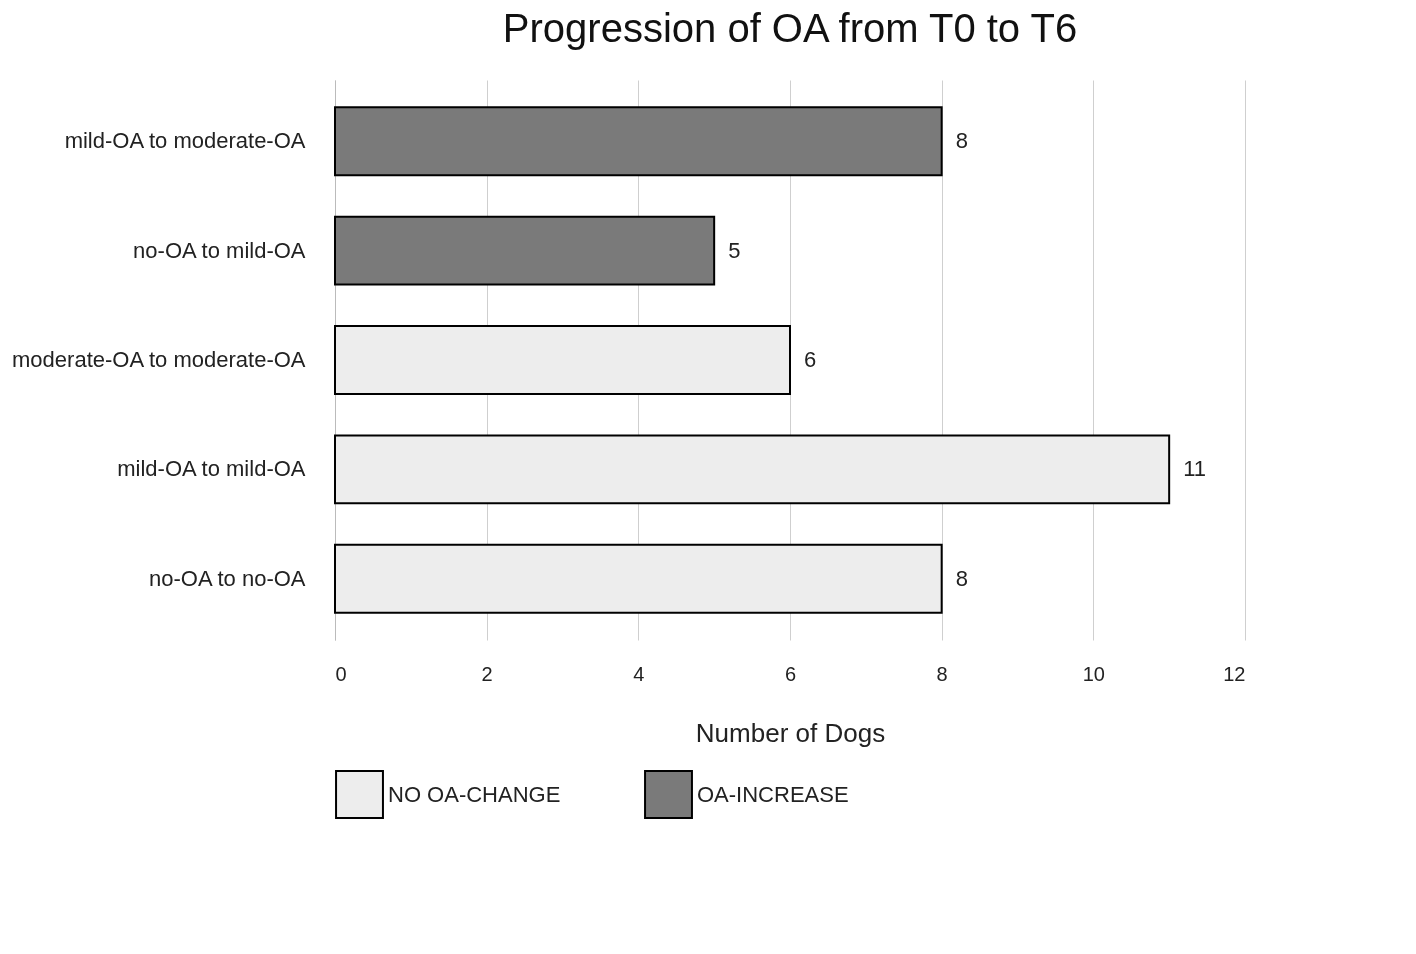  I want to click on x-tick-label: 4, so click(639, 673).